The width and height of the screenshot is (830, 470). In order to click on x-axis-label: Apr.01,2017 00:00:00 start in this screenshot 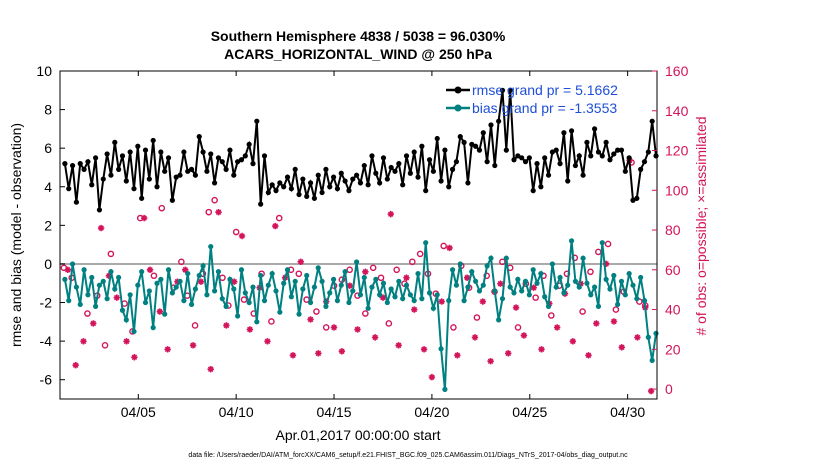, I will do `click(357, 435)`.